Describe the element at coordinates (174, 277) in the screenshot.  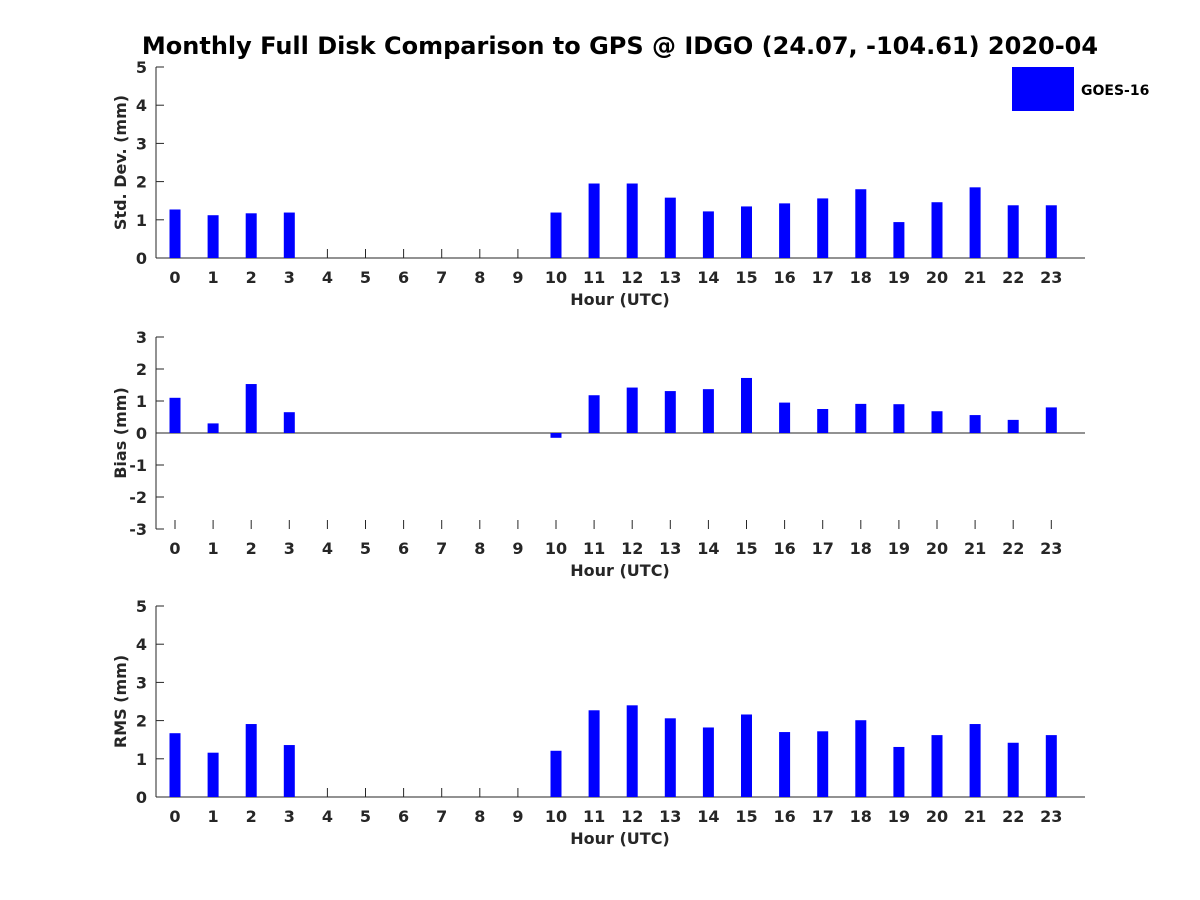
I see `std-dev-xtick-label: 0` at that location.